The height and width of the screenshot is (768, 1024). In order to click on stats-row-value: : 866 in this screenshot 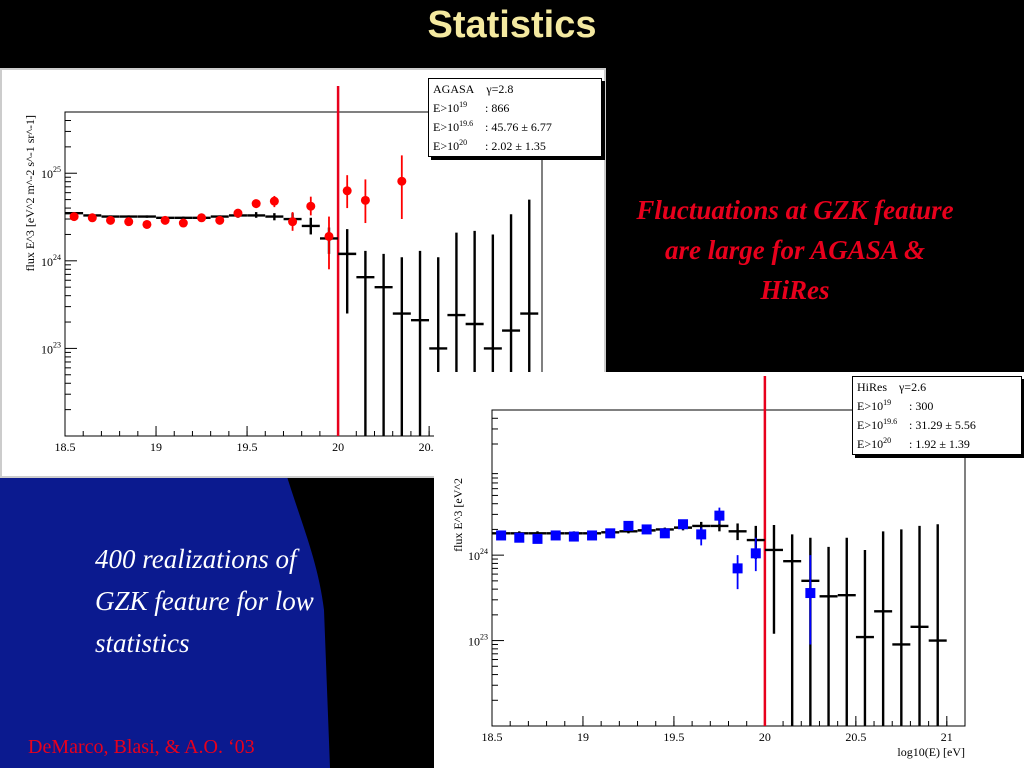, I will do `click(497, 108)`.